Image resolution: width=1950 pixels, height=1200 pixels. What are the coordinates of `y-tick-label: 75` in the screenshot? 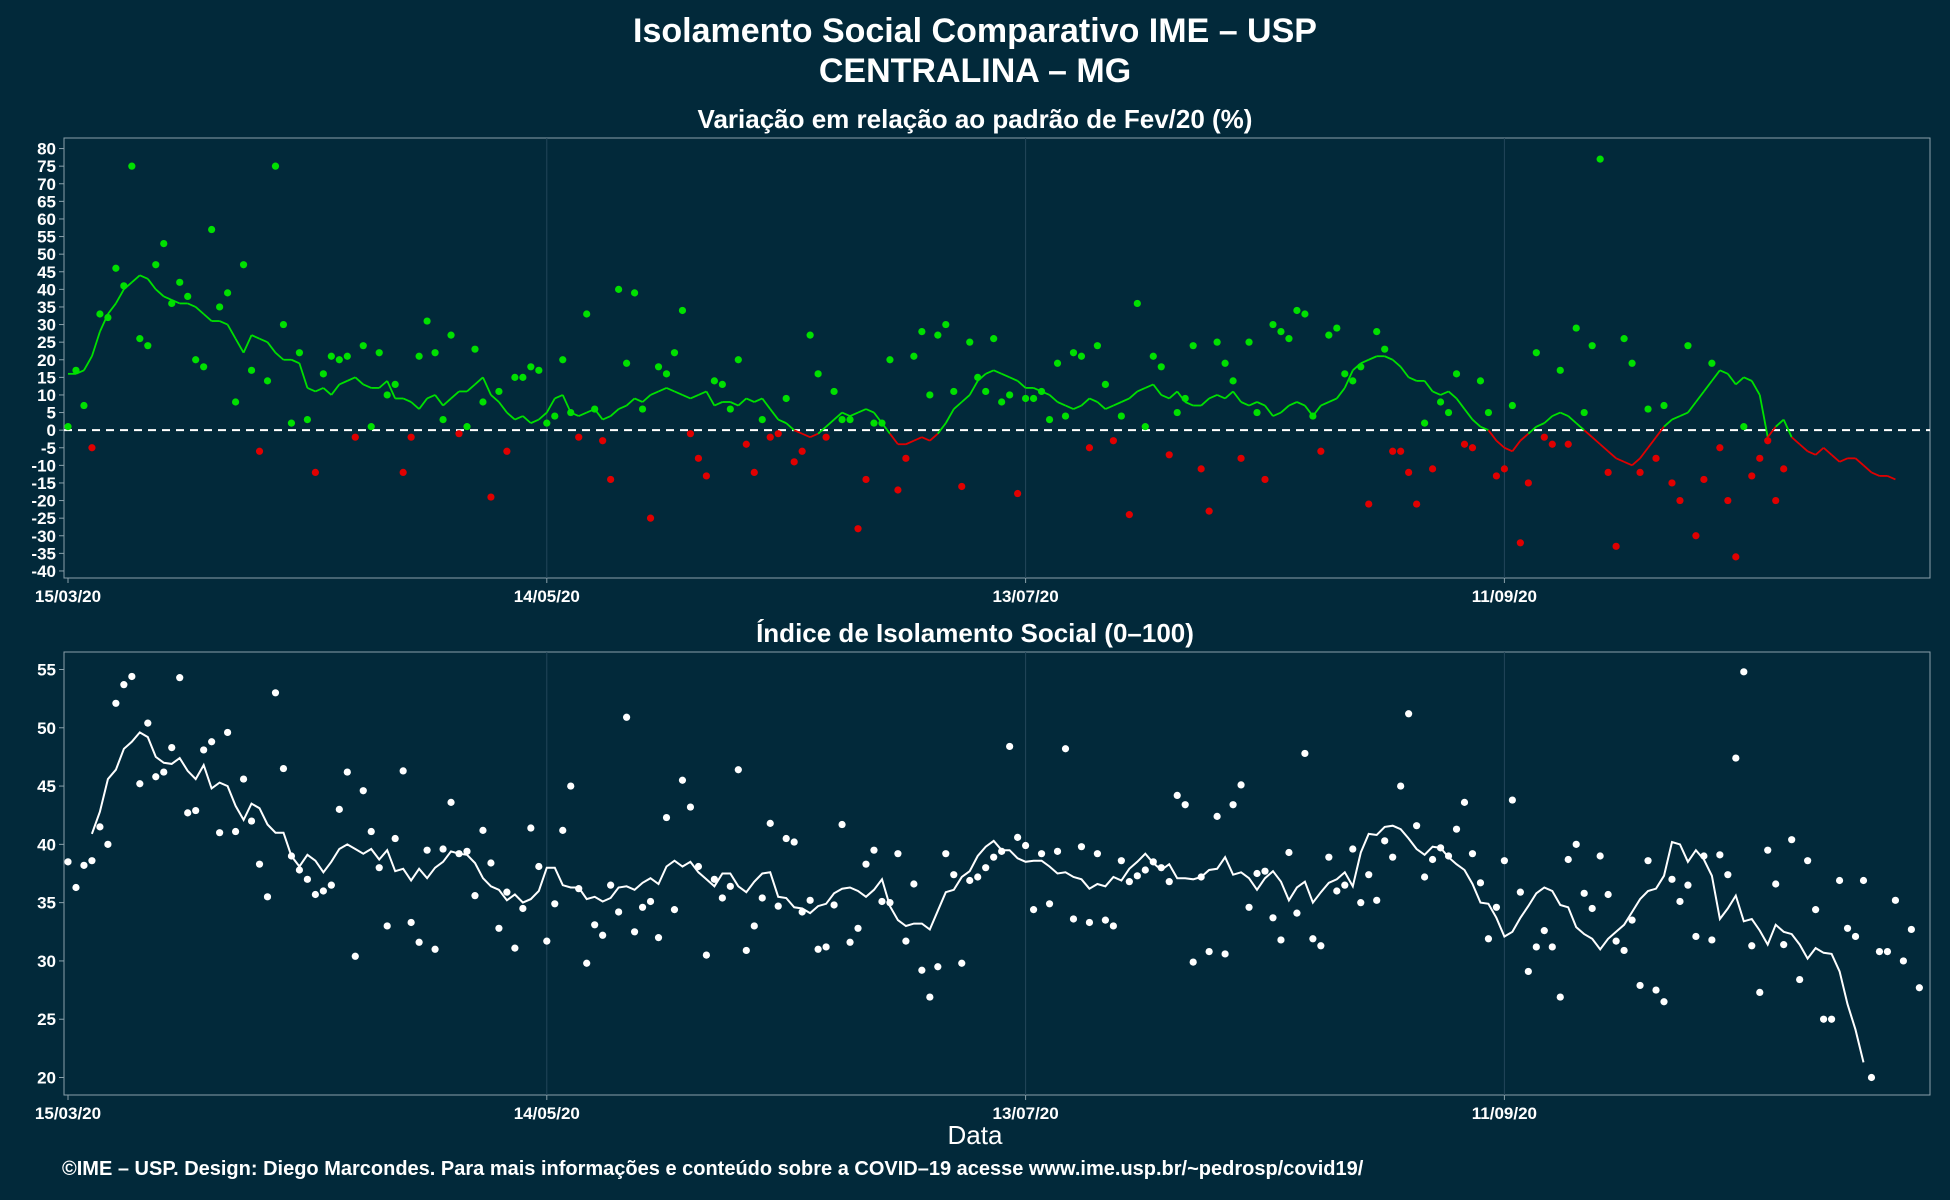 It's located at (46, 166).